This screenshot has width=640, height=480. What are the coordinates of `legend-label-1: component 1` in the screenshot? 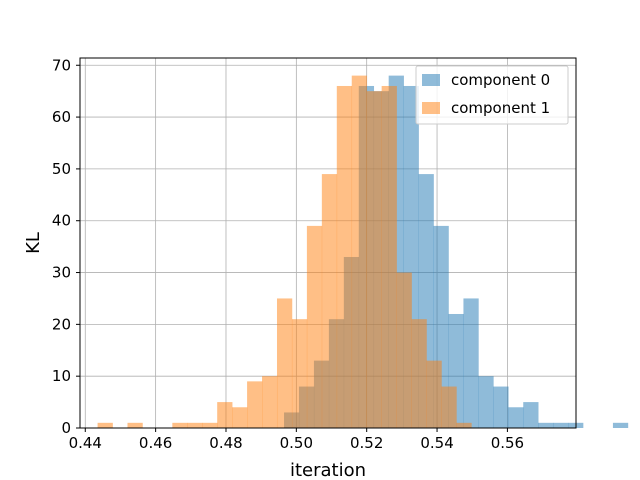 It's located at (500, 108).